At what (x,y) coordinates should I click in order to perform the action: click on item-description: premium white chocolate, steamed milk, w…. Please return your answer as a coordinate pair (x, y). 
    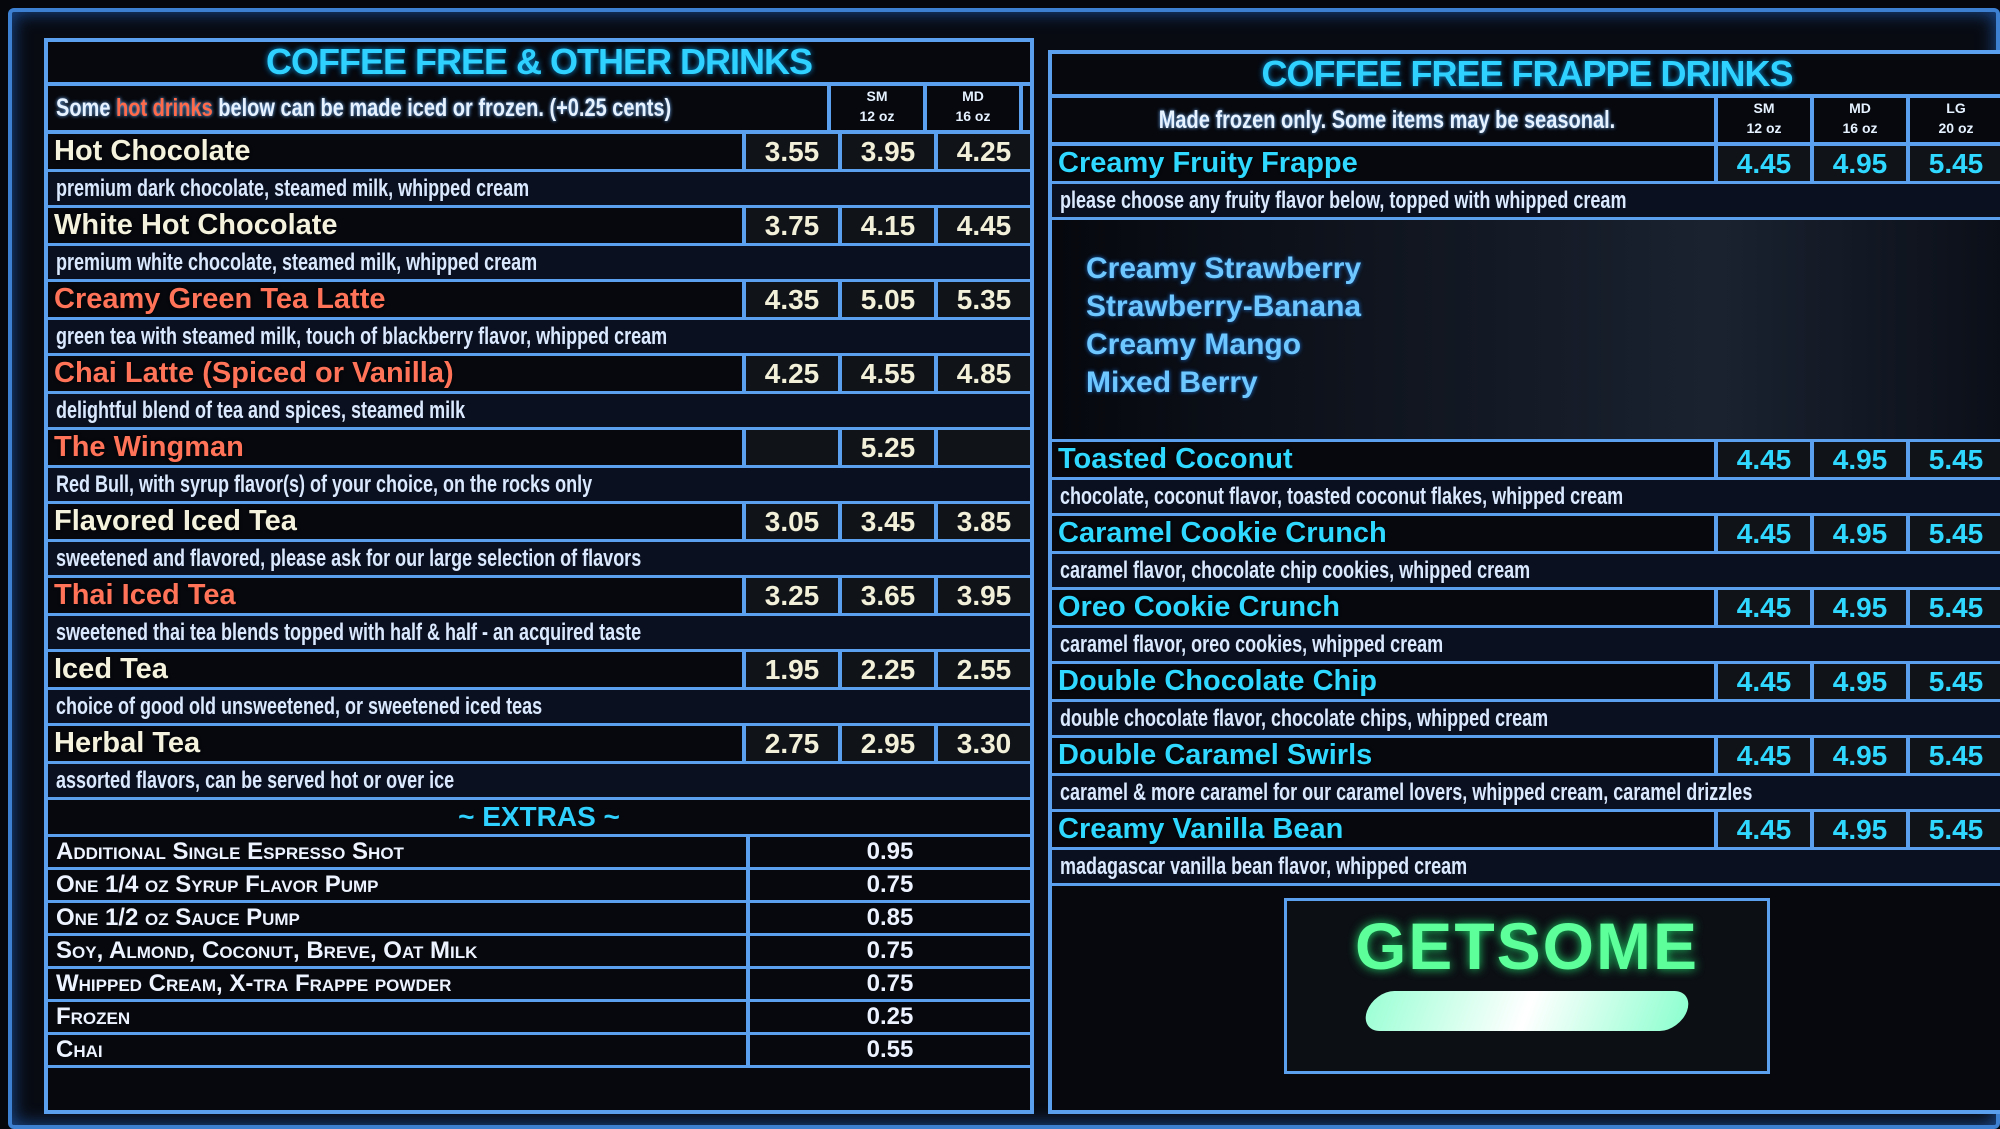
    Looking at the image, I should click on (539, 264).